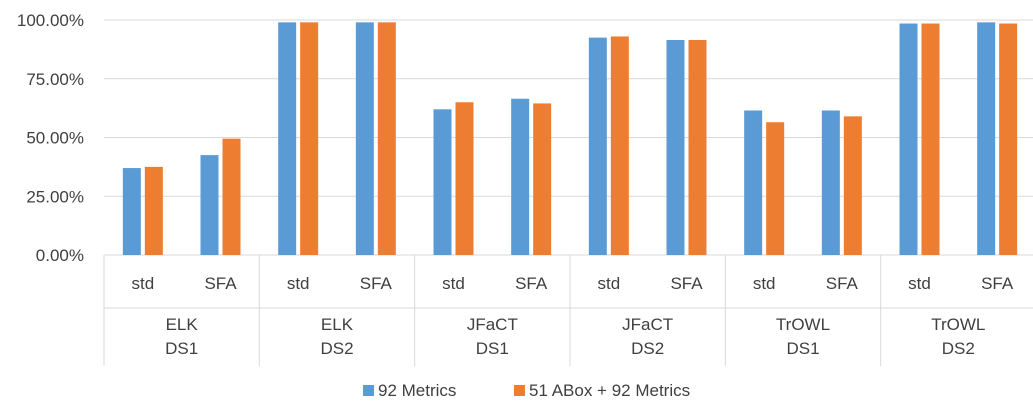 This screenshot has height=408, width=1033. Describe the element at coordinates (55, 79) in the screenshot. I see `y-tick-label: 75.00%` at that location.